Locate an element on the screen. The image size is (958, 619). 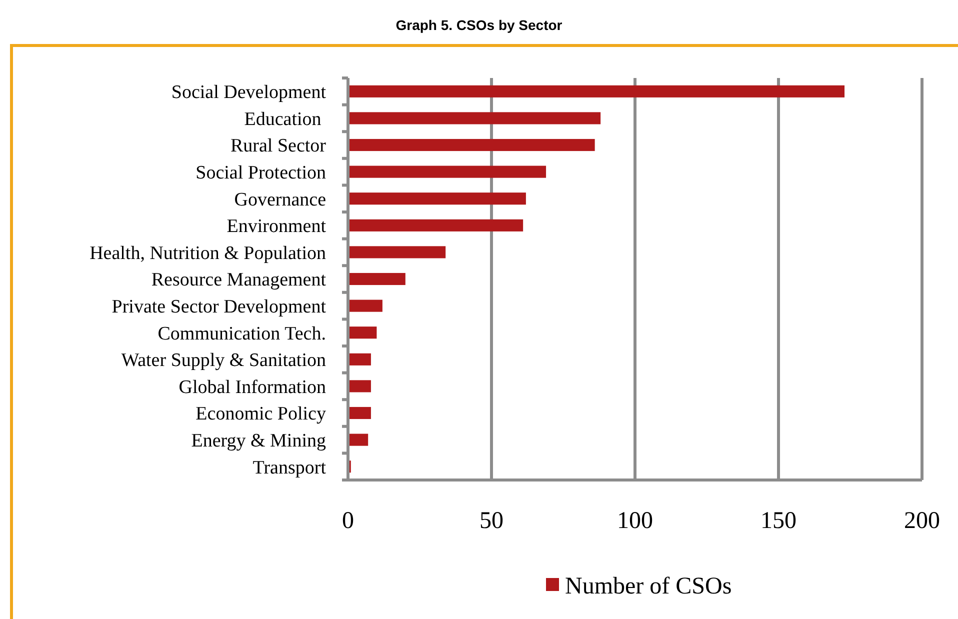
y-tick-label: Energy & Mining is located at coordinates (258, 441).